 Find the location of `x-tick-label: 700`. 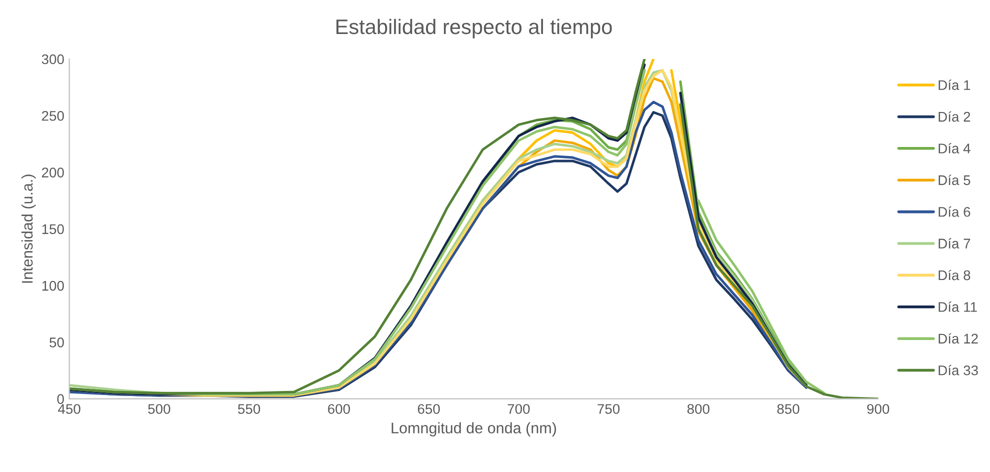

x-tick-label: 700 is located at coordinates (519, 409).